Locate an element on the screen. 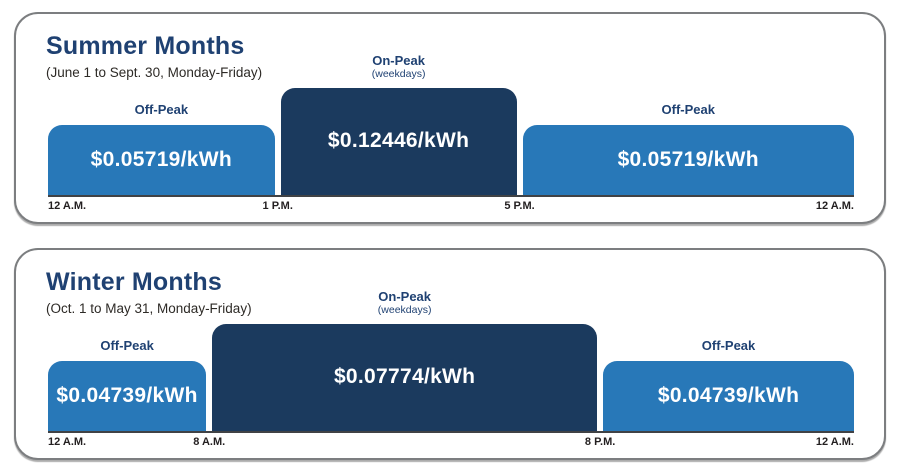 The height and width of the screenshot is (469, 900). time-label: 5 P.M. is located at coordinates (519, 206).